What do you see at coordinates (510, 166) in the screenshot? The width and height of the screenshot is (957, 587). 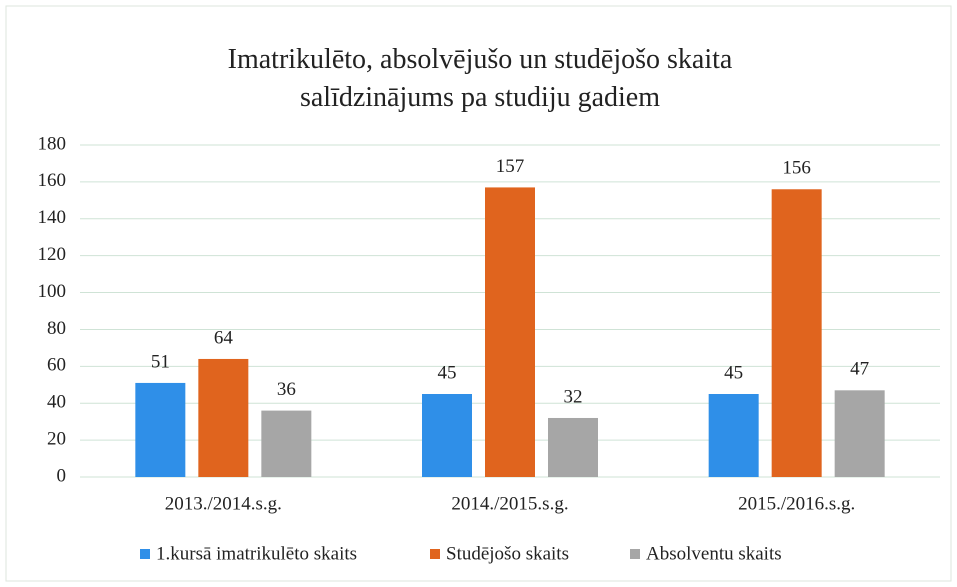 I see `data-label: 157` at bounding box center [510, 166].